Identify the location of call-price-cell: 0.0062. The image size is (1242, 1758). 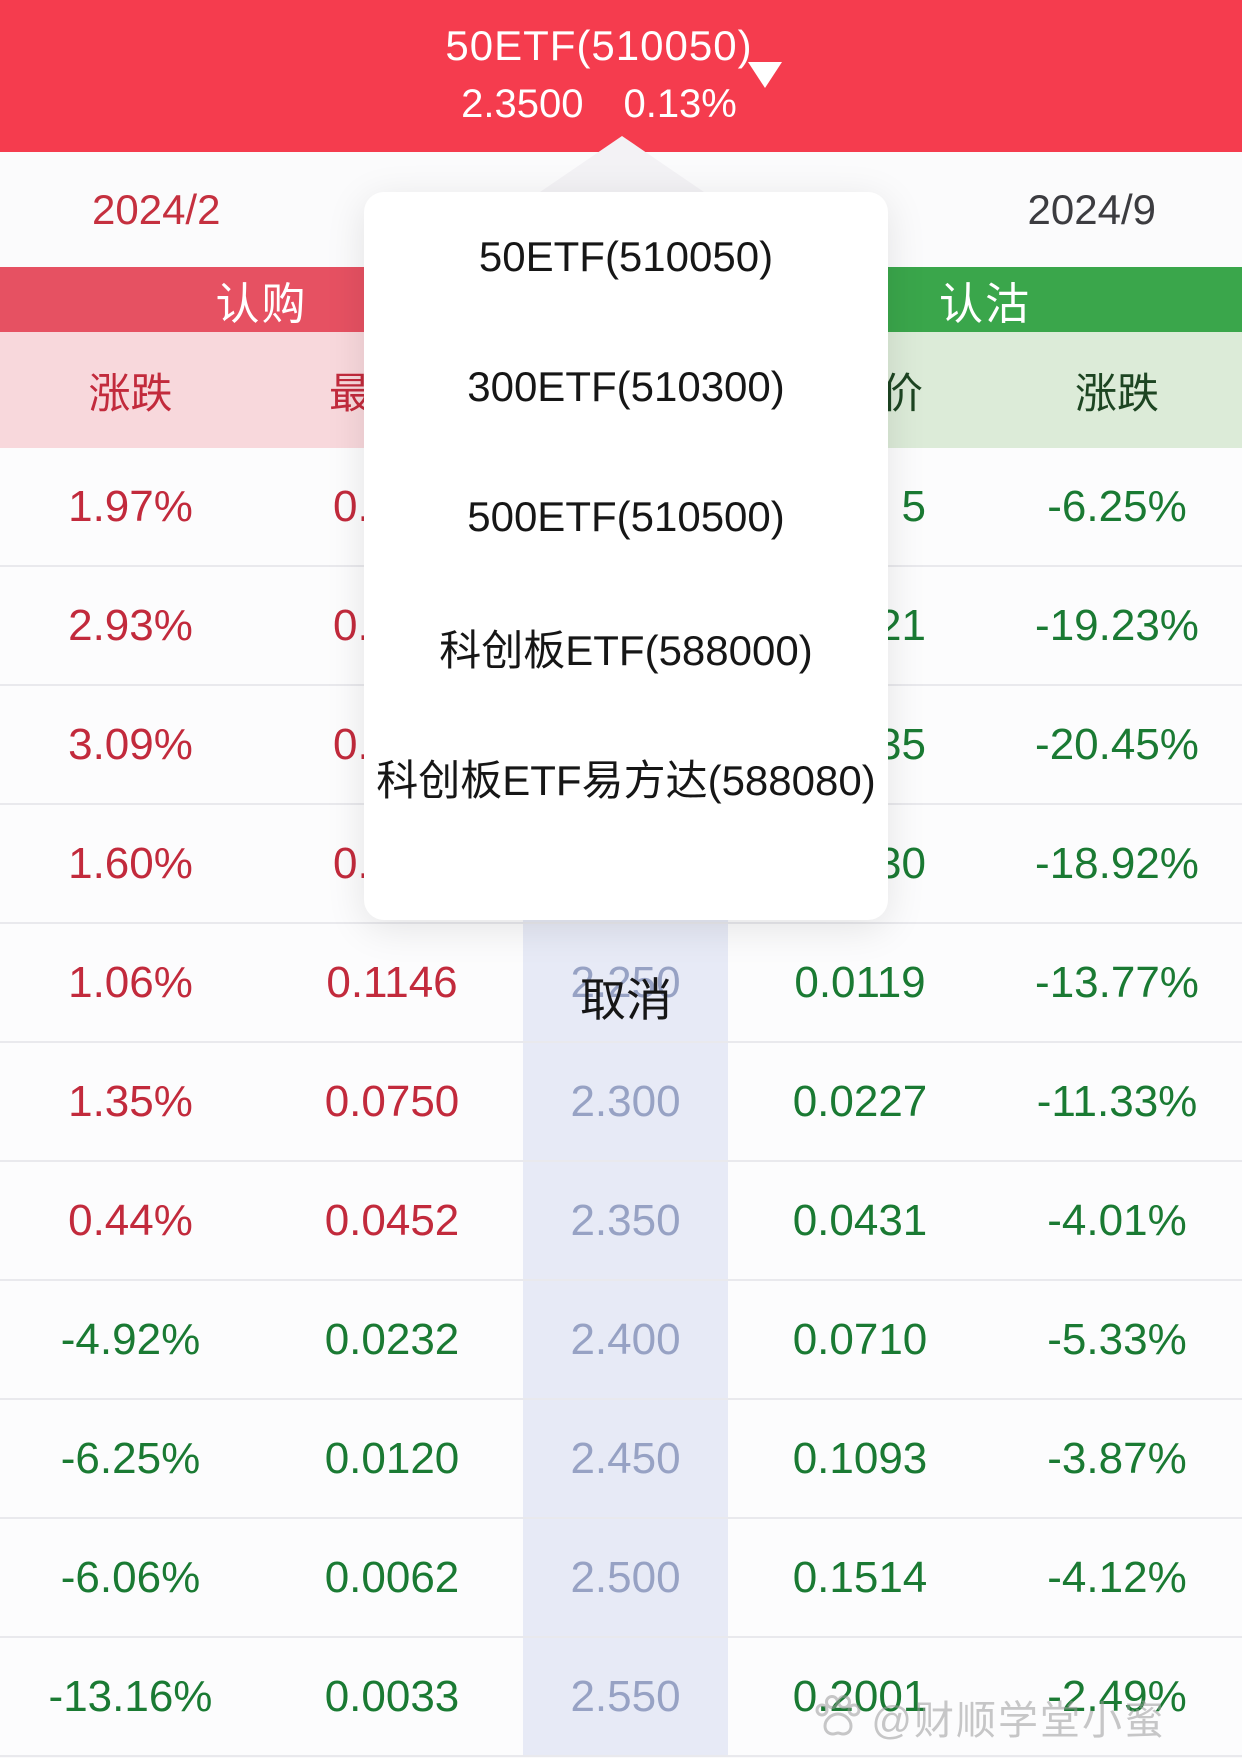
(392, 1577).